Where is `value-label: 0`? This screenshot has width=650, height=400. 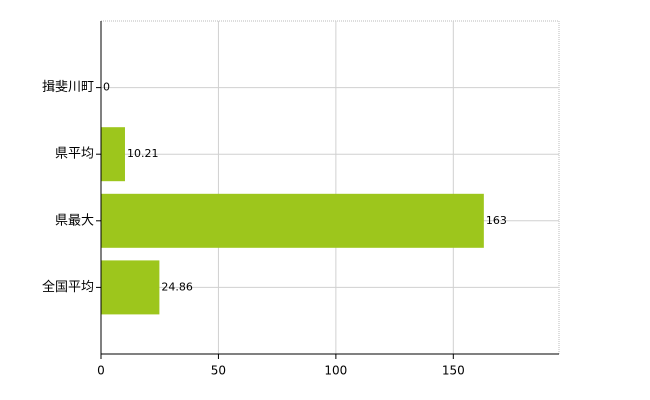
value-label: 0 is located at coordinates (106, 87).